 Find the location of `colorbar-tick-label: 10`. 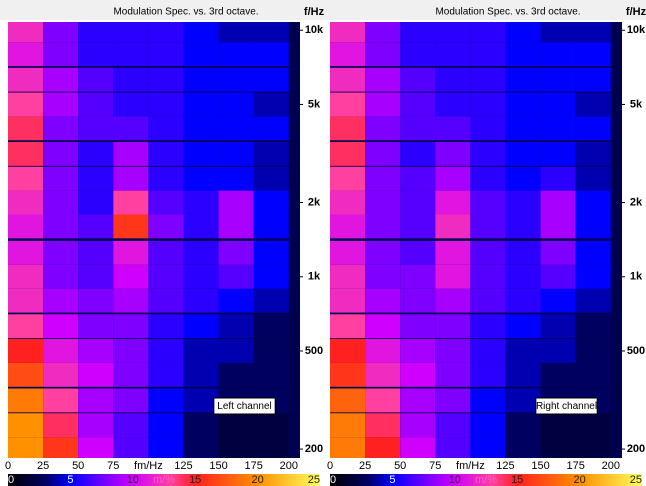

colorbar-tick-label: 10 is located at coordinates (133, 480).